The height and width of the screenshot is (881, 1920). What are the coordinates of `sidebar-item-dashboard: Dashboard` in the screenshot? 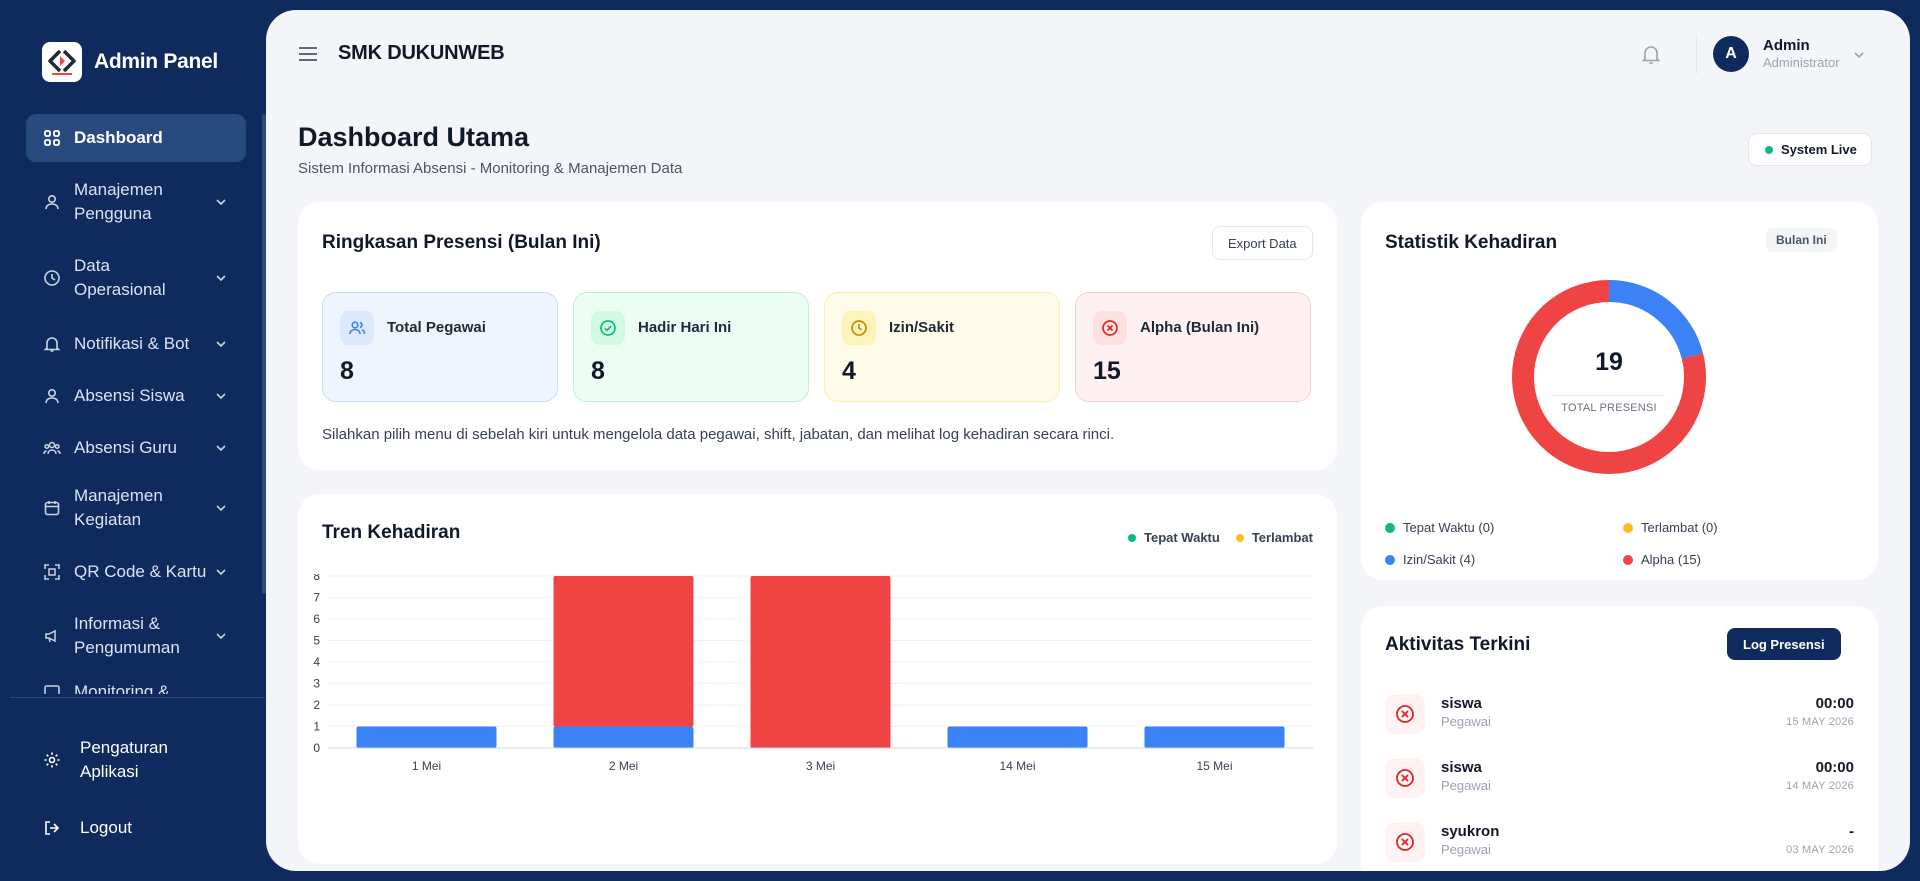 It's located at (136, 138).